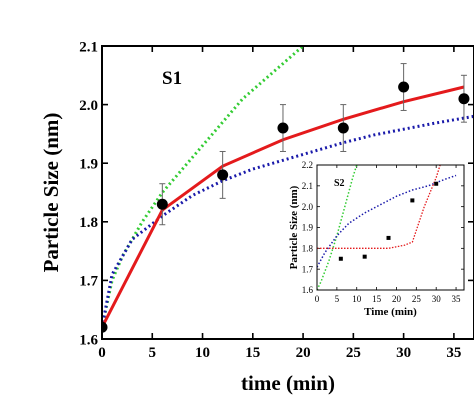 This screenshot has width=474, height=401. I want to click on inset-xtick-label: 35, so click(457, 299).